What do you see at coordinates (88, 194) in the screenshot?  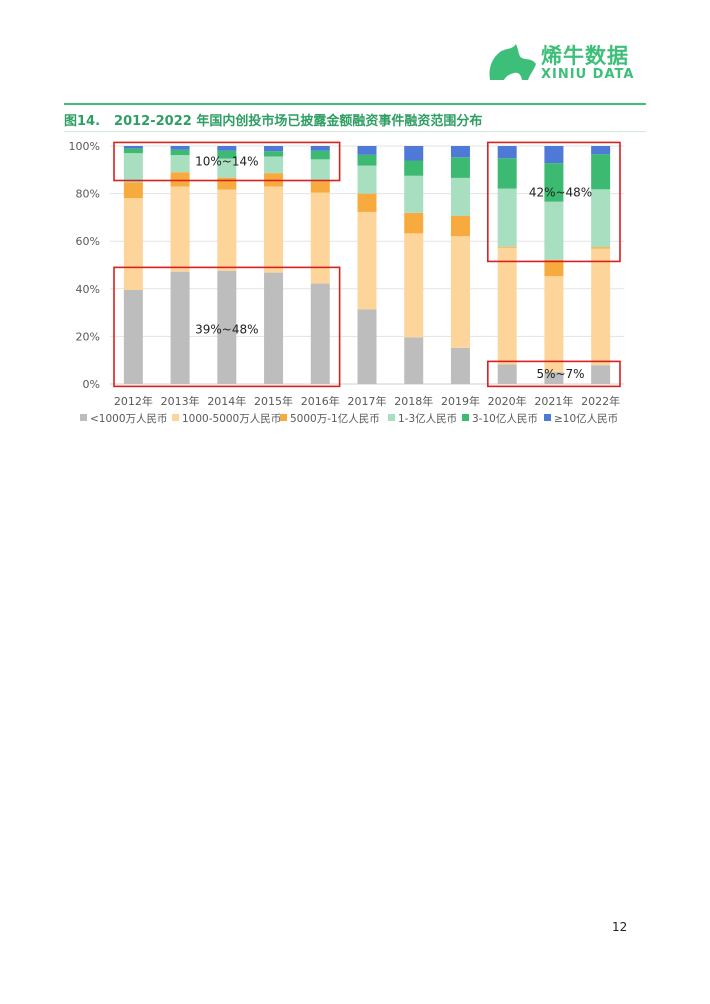 I see `y-tick-label: 80%` at bounding box center [88, 194].